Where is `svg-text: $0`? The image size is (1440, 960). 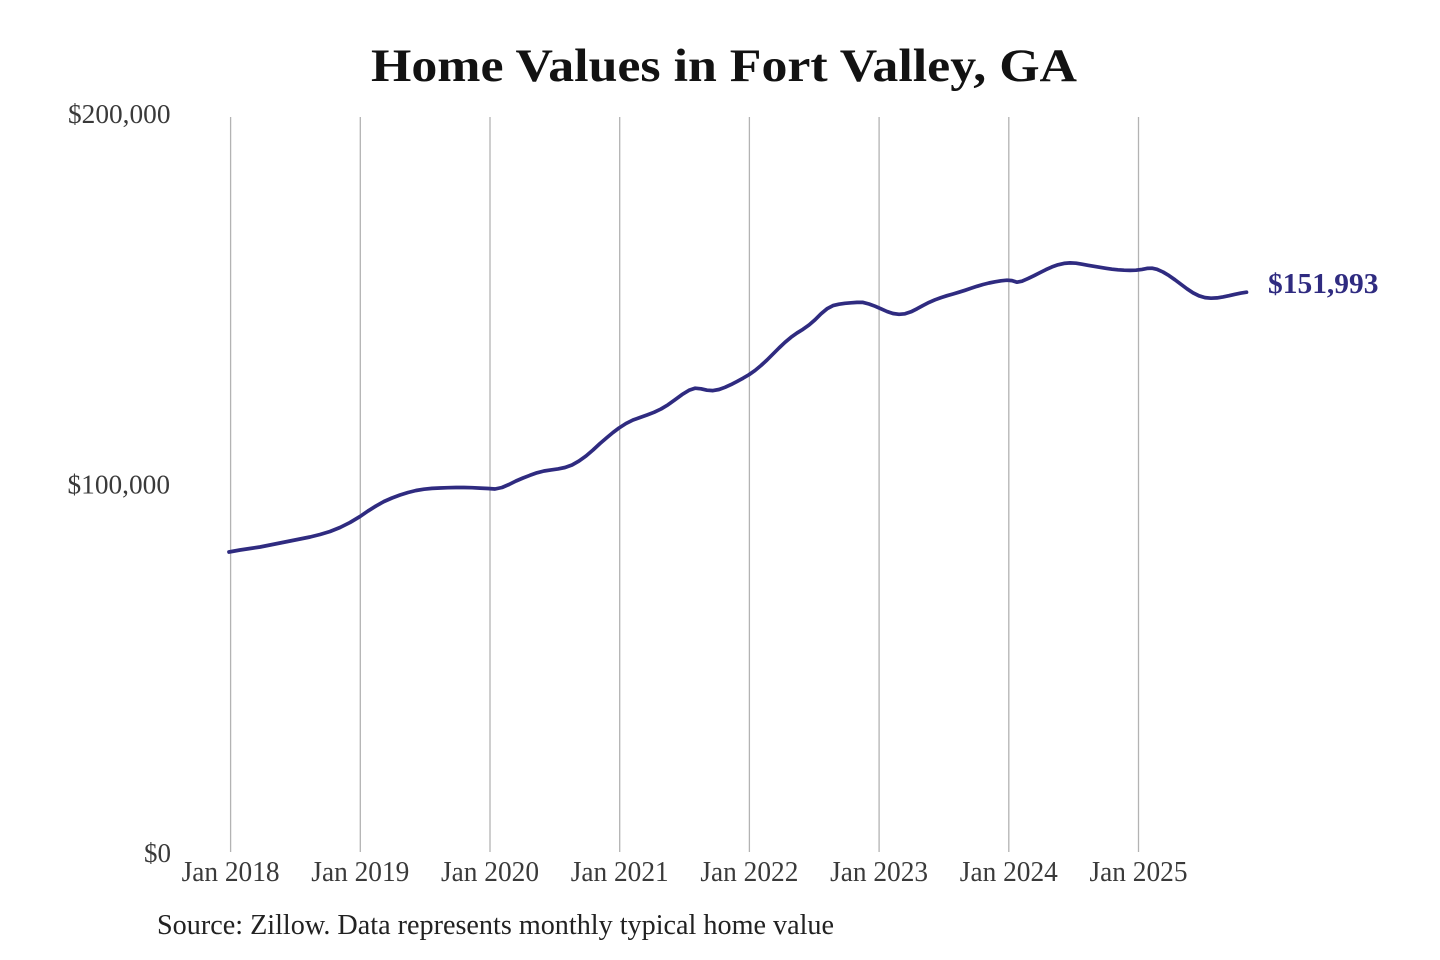 svg-text: $0 is located at coordinates (157, 853).